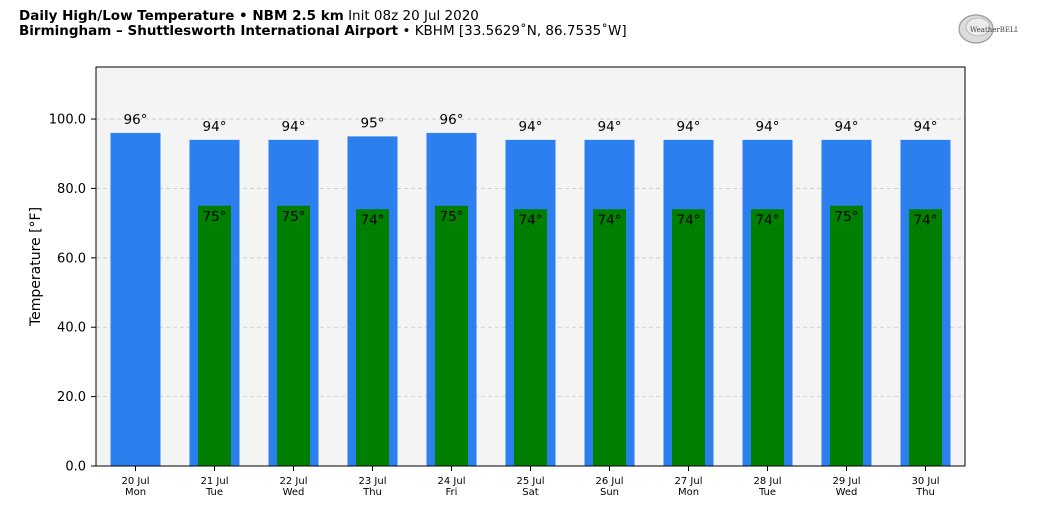 The width and height of the screenshot is (1040, 516). Describe the element at coordinates (768, 481) in the screenshot. I see `x-tick-date: 28 Jul` at that location.